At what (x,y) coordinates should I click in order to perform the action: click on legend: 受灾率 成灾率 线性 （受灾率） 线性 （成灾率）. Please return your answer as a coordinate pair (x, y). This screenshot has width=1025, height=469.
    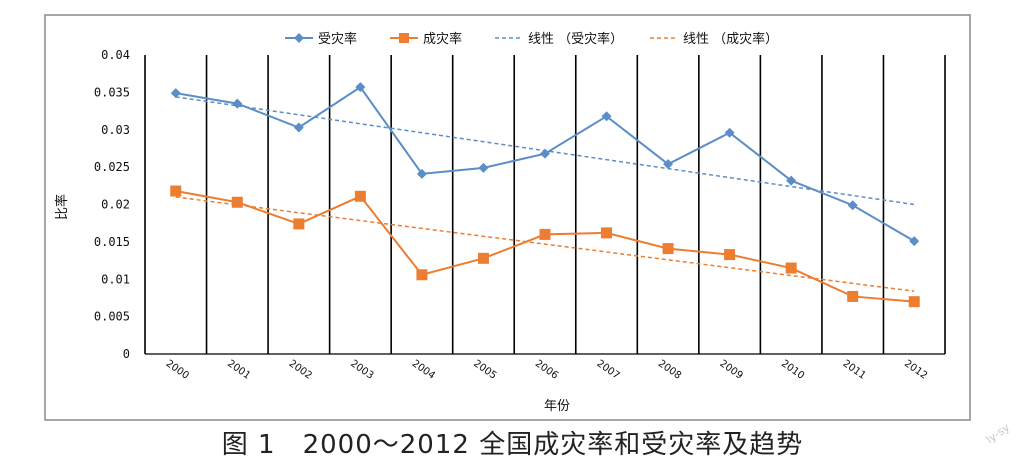
    Looking at the image, I should click on (531, 39).